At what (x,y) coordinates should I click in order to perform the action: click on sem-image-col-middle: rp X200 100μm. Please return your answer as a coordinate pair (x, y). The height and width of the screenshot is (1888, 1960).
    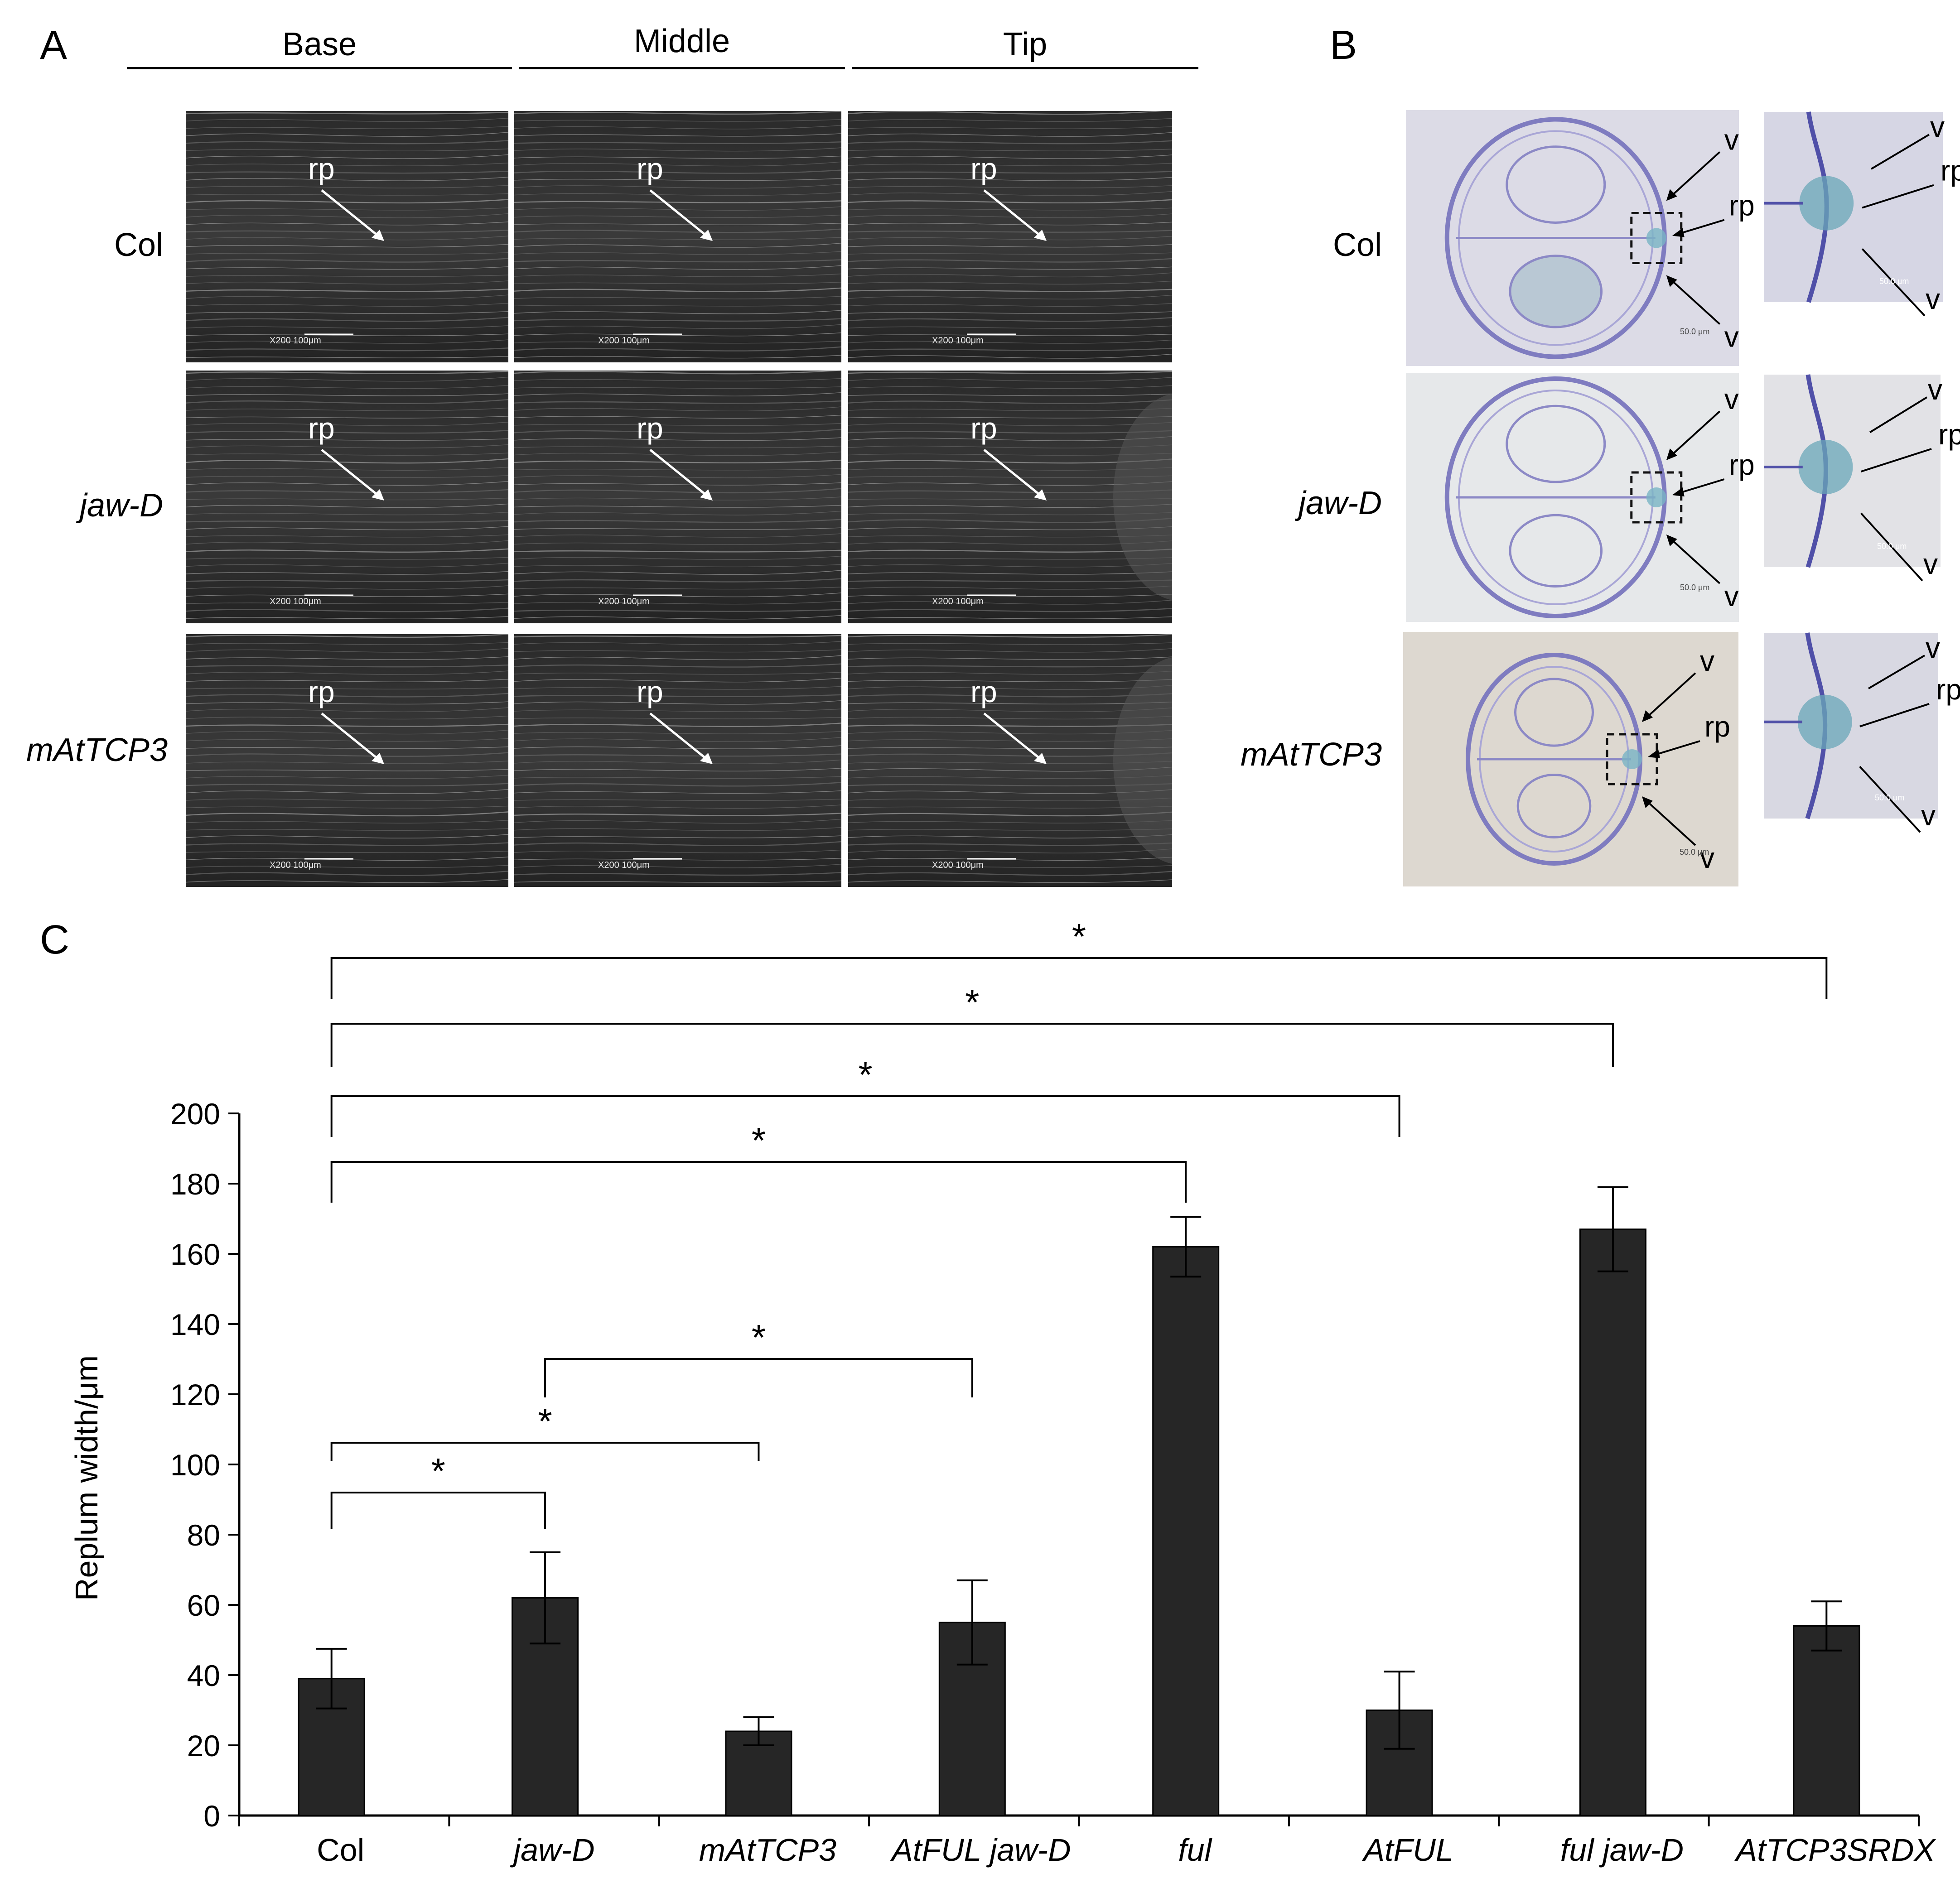
    Looking at the image, I should click on (677, 236).